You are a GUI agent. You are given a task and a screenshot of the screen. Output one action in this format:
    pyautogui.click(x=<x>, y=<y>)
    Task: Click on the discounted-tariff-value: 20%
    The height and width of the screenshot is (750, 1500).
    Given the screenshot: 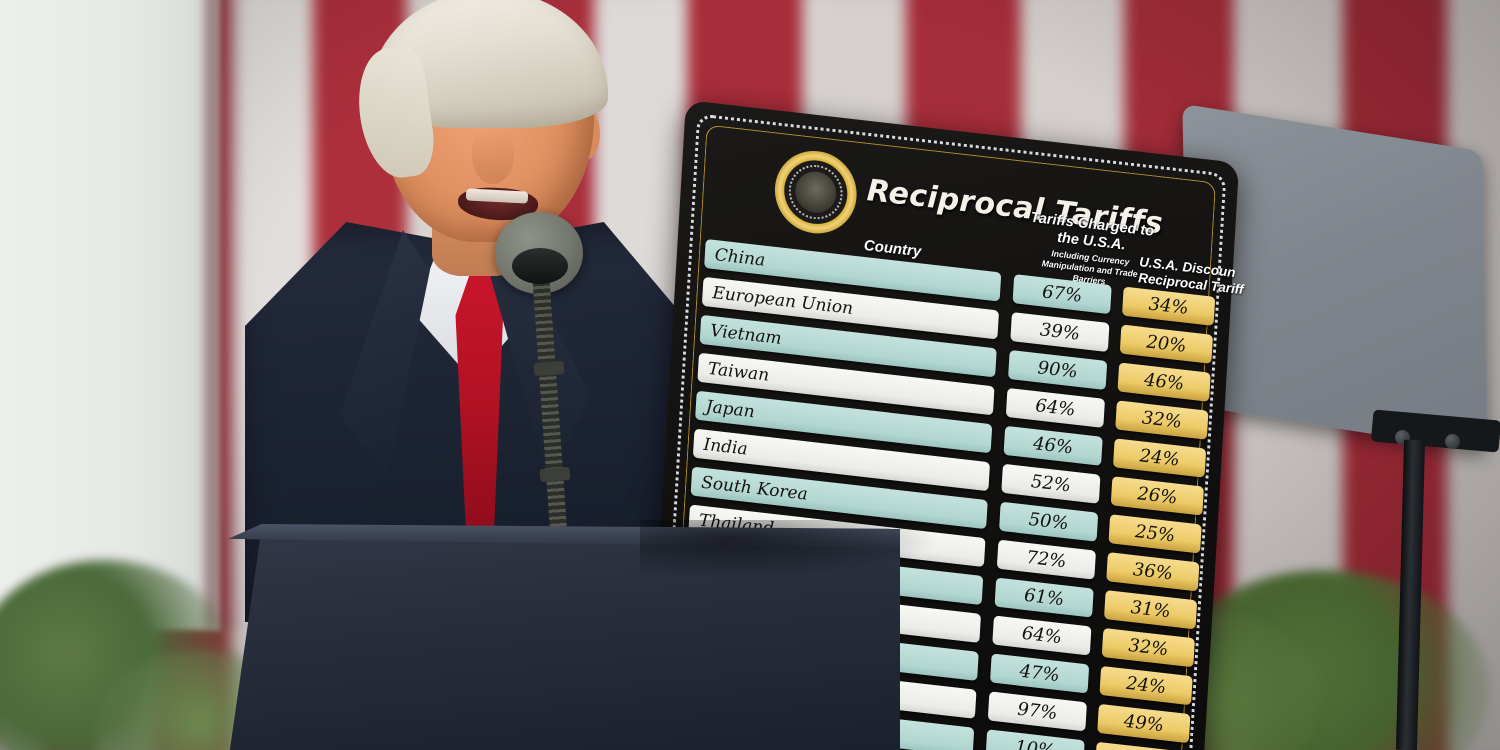 What is the action you would take?
    pyautogui.click(x=1166, y=344)
    